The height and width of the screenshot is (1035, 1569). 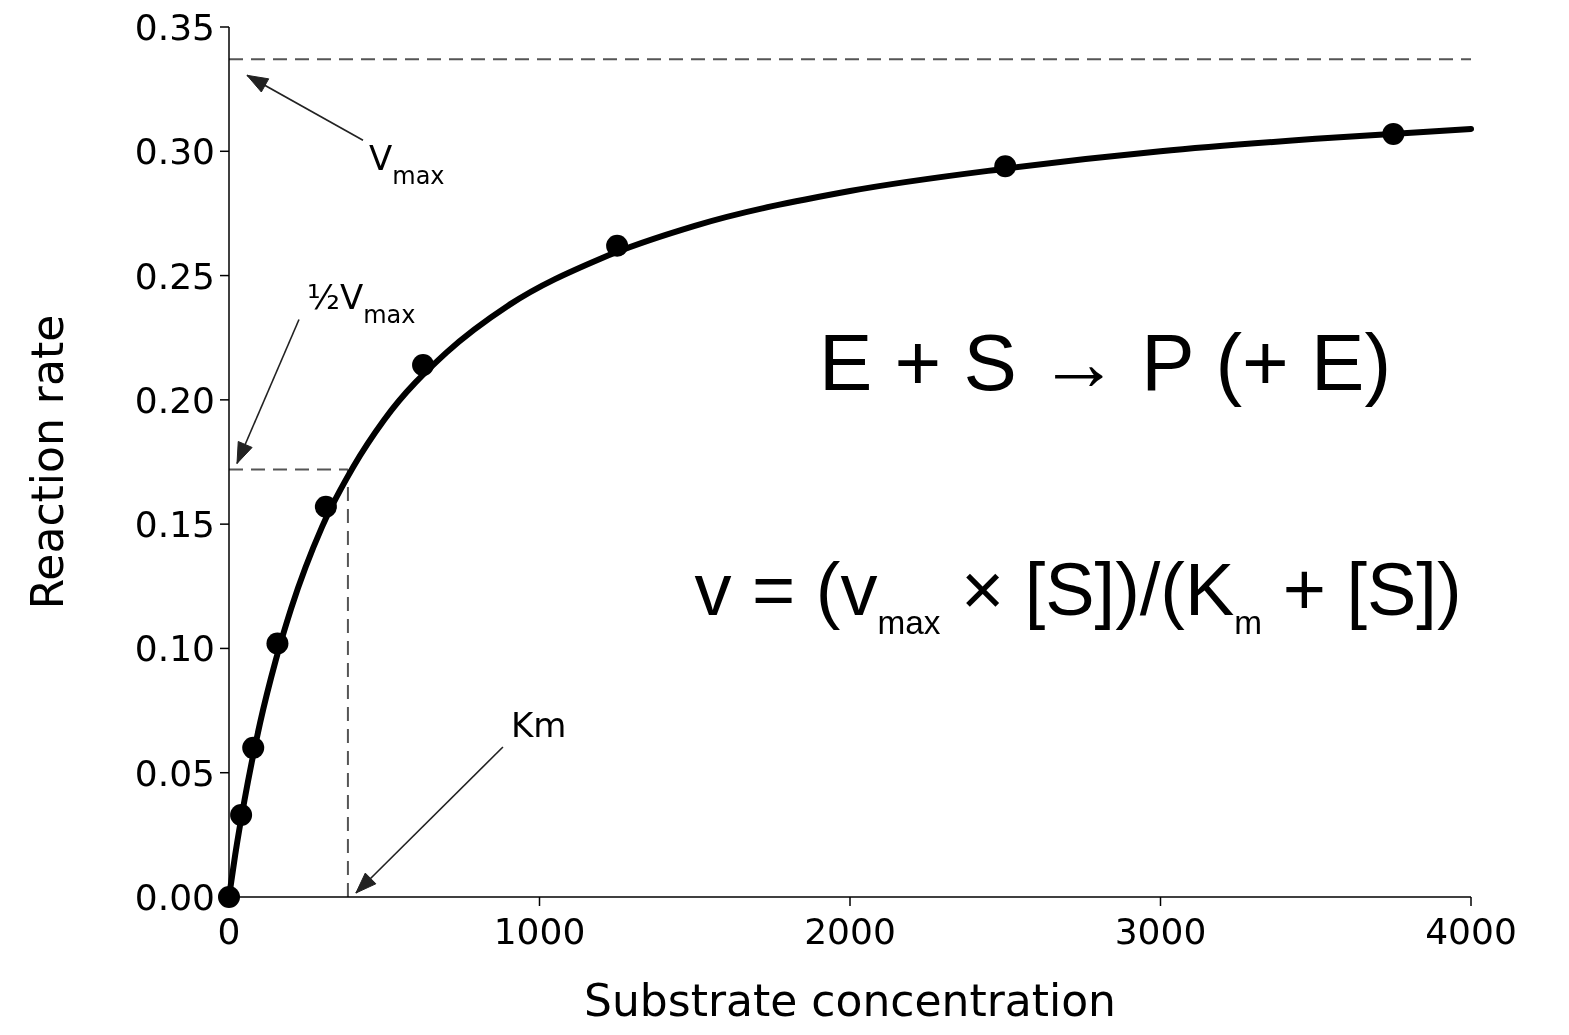 What do you see at coordinates (1078, 594) in the screenshot?
I see `annotation: v = (v$_{max}$ × [S])/(K$_{m}$ + [S])` at bounding box center [1078, 594].